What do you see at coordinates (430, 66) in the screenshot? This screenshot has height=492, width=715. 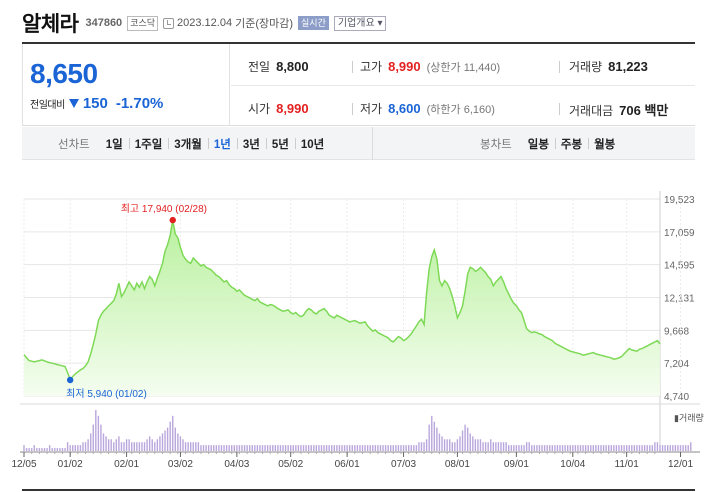 I see `day-high: 고가 8,990 (상한가 11,440)` at bounding box center [430, 66].